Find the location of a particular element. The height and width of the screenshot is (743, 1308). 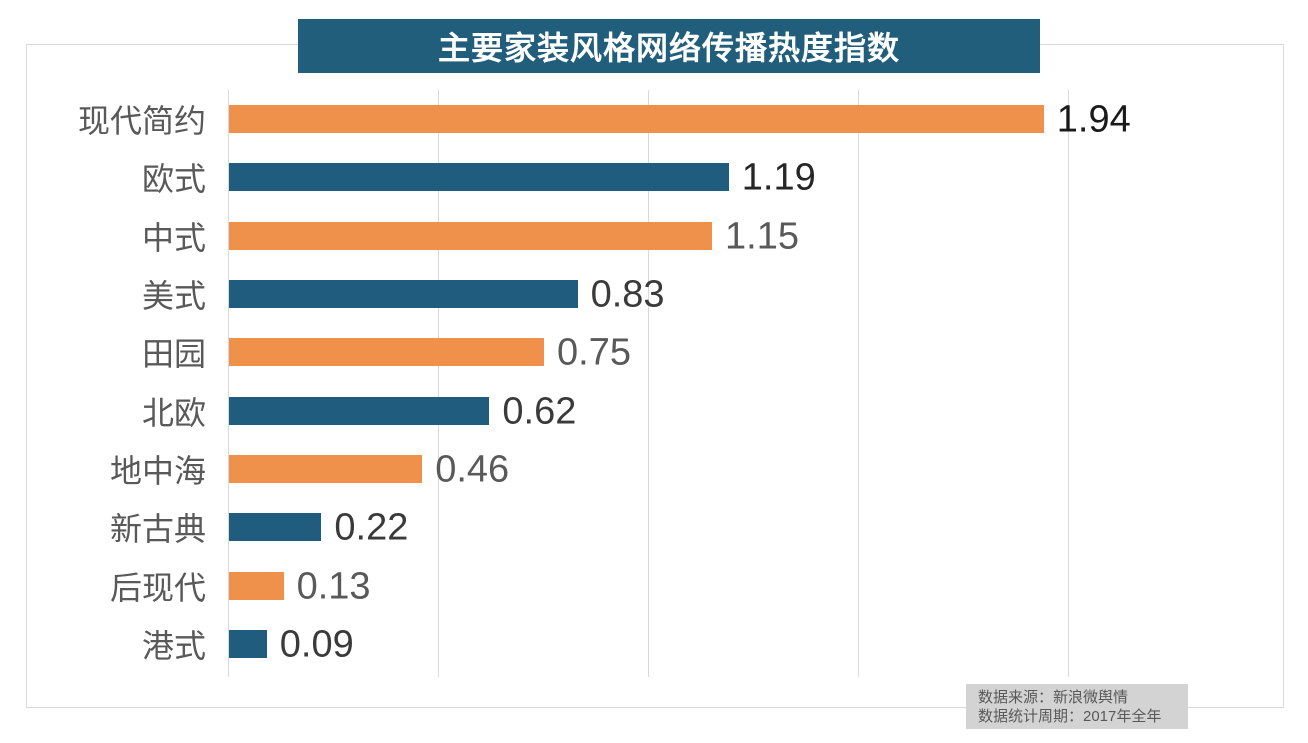

value-label: 0.46 is located at coordinates (472, 469).